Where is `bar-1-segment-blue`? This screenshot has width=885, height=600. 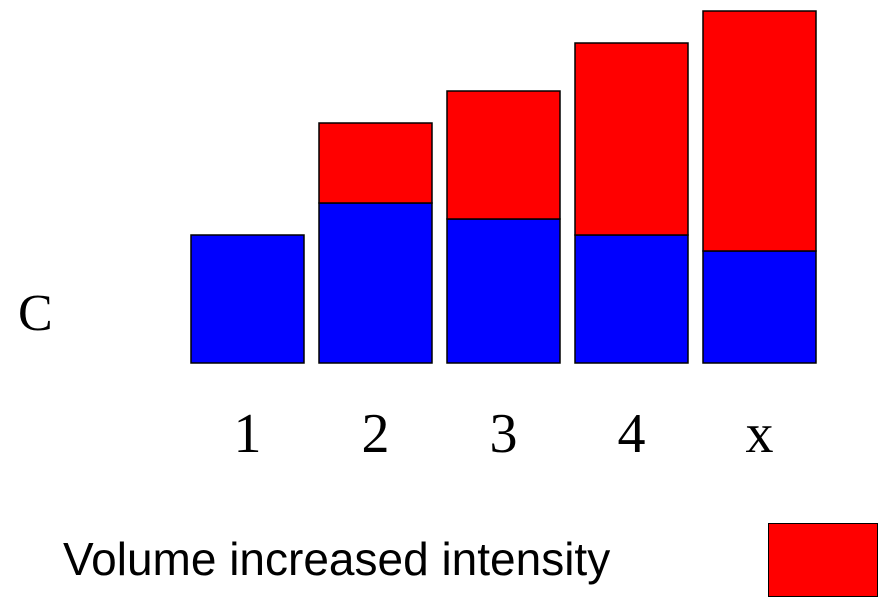 bar-1-segment-blue is located at coordinates (247, 299).